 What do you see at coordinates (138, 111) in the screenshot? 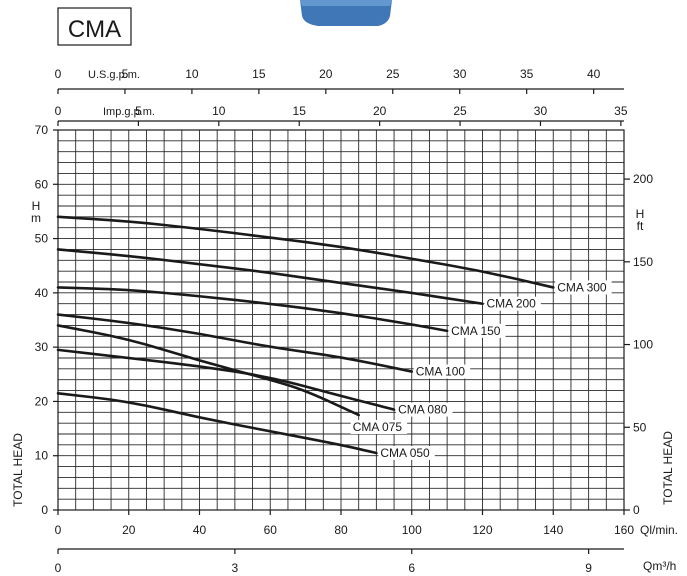
I see `impgpm-tick-label: 5` at bounding box center [138, 111].